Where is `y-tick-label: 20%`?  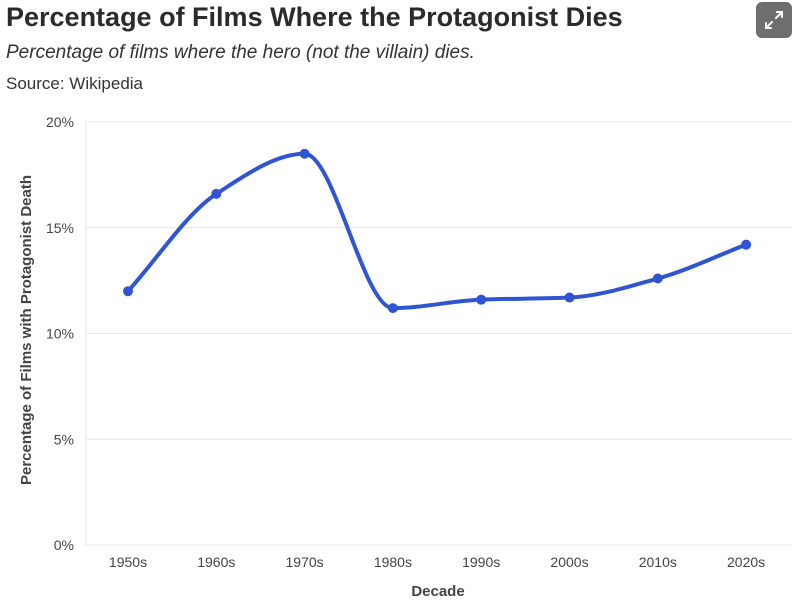 y-tick-label: 20% is located at coordinates (60, 122).